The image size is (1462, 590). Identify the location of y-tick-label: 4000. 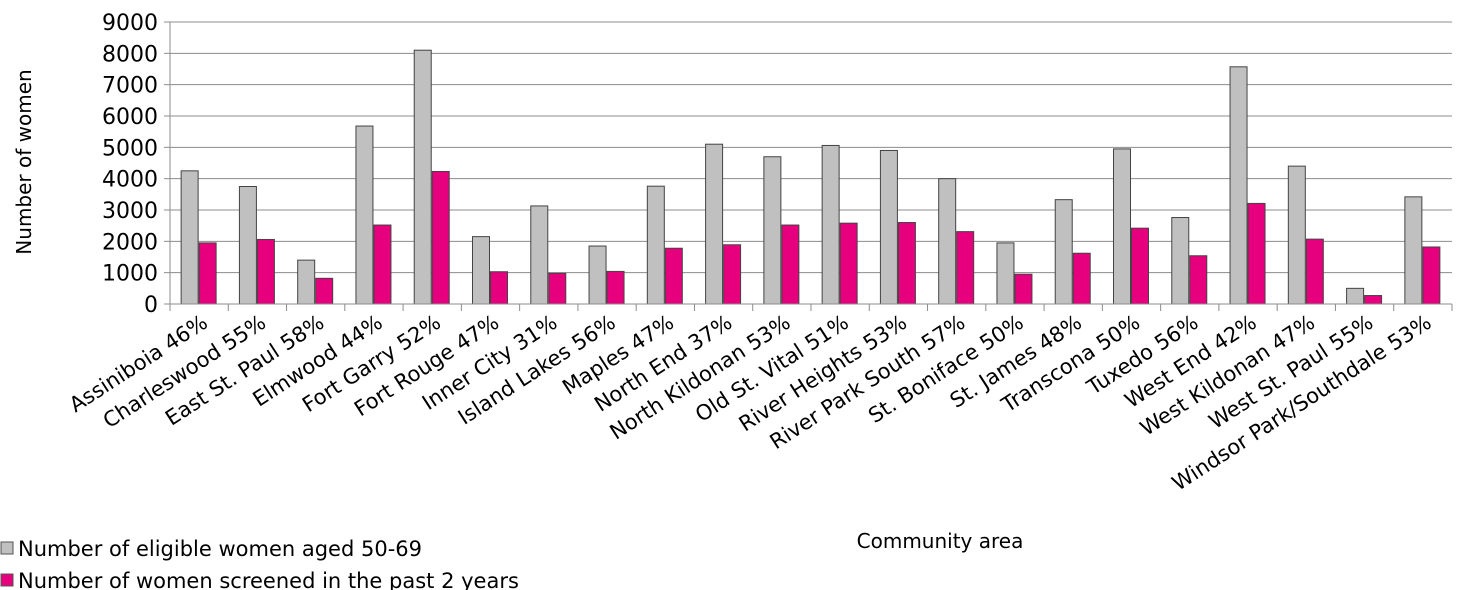
(130, 180).